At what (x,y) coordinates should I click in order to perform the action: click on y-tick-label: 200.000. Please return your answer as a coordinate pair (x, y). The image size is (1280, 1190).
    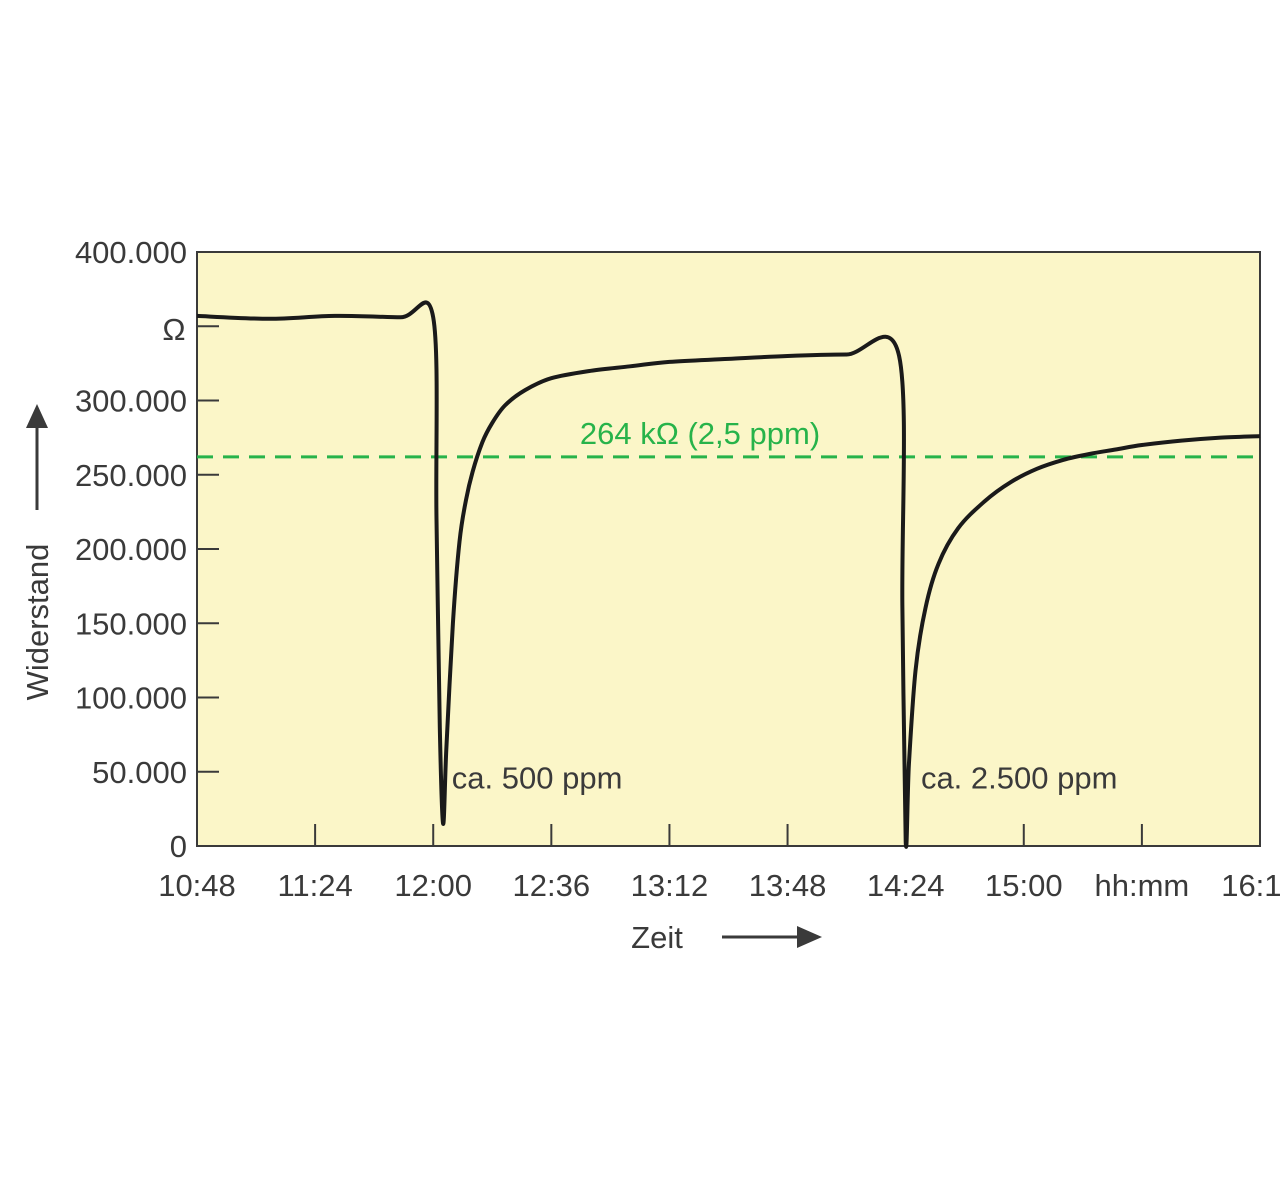
    Looking at the image, I should click on (131, 549).